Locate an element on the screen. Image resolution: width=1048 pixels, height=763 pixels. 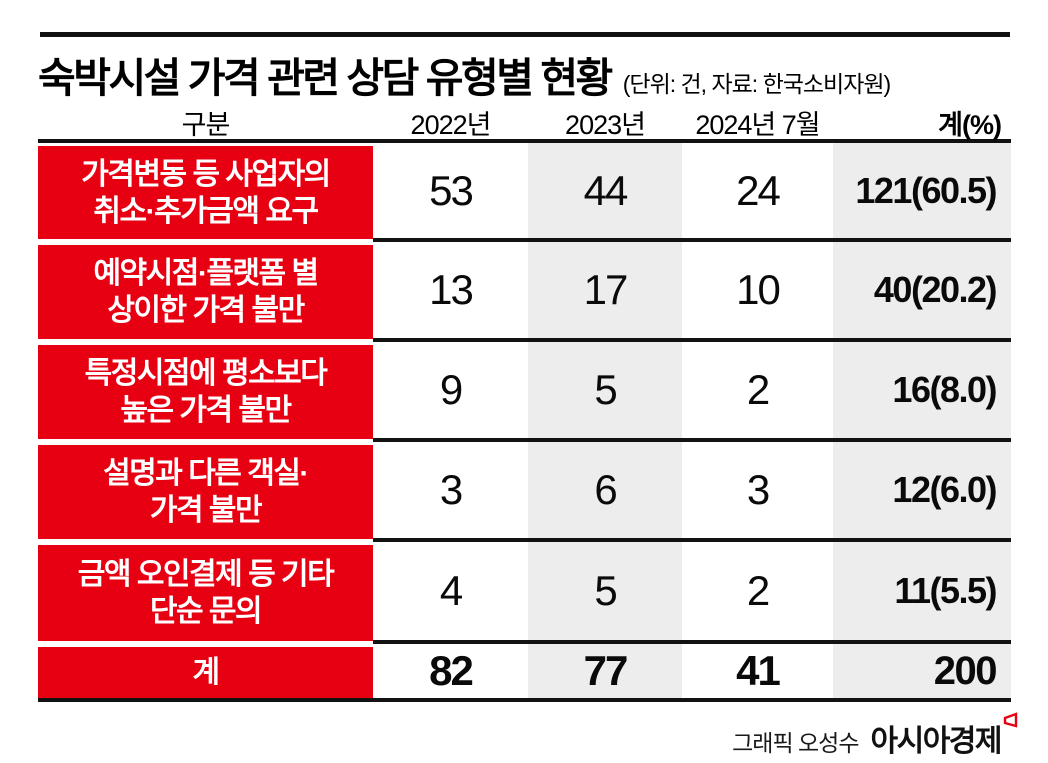
column-header-total: 계(%) is located at coordinates (970, 125).